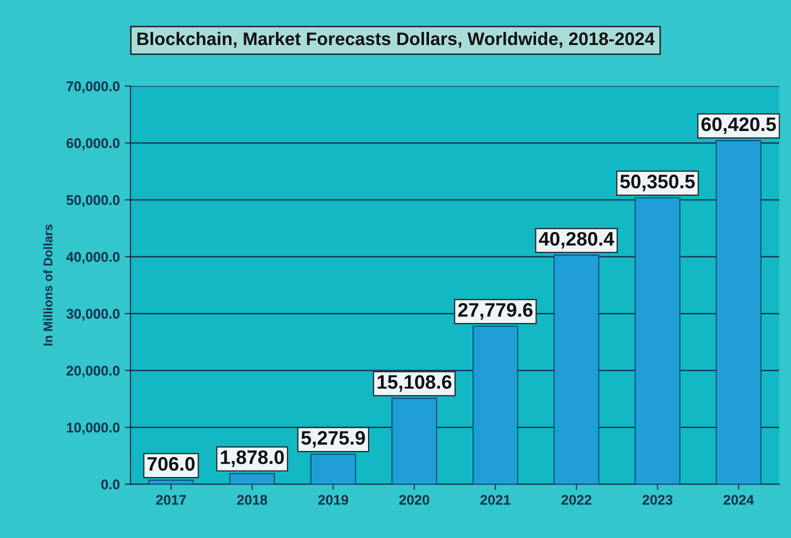  Describe the element at coordinates (576, 240) in the screenshot. I see `data-label: 40,280.4` at that location.